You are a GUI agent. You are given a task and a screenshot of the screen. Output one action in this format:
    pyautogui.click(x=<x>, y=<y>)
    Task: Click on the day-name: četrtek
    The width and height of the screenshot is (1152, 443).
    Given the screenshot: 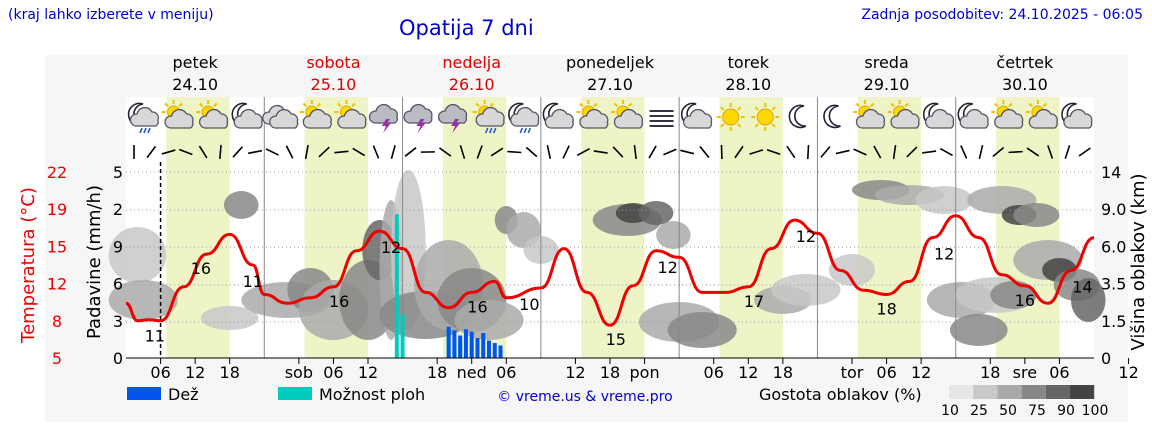 What is the action you would take?
    pyautogui.click(x=1025, y=62)
    